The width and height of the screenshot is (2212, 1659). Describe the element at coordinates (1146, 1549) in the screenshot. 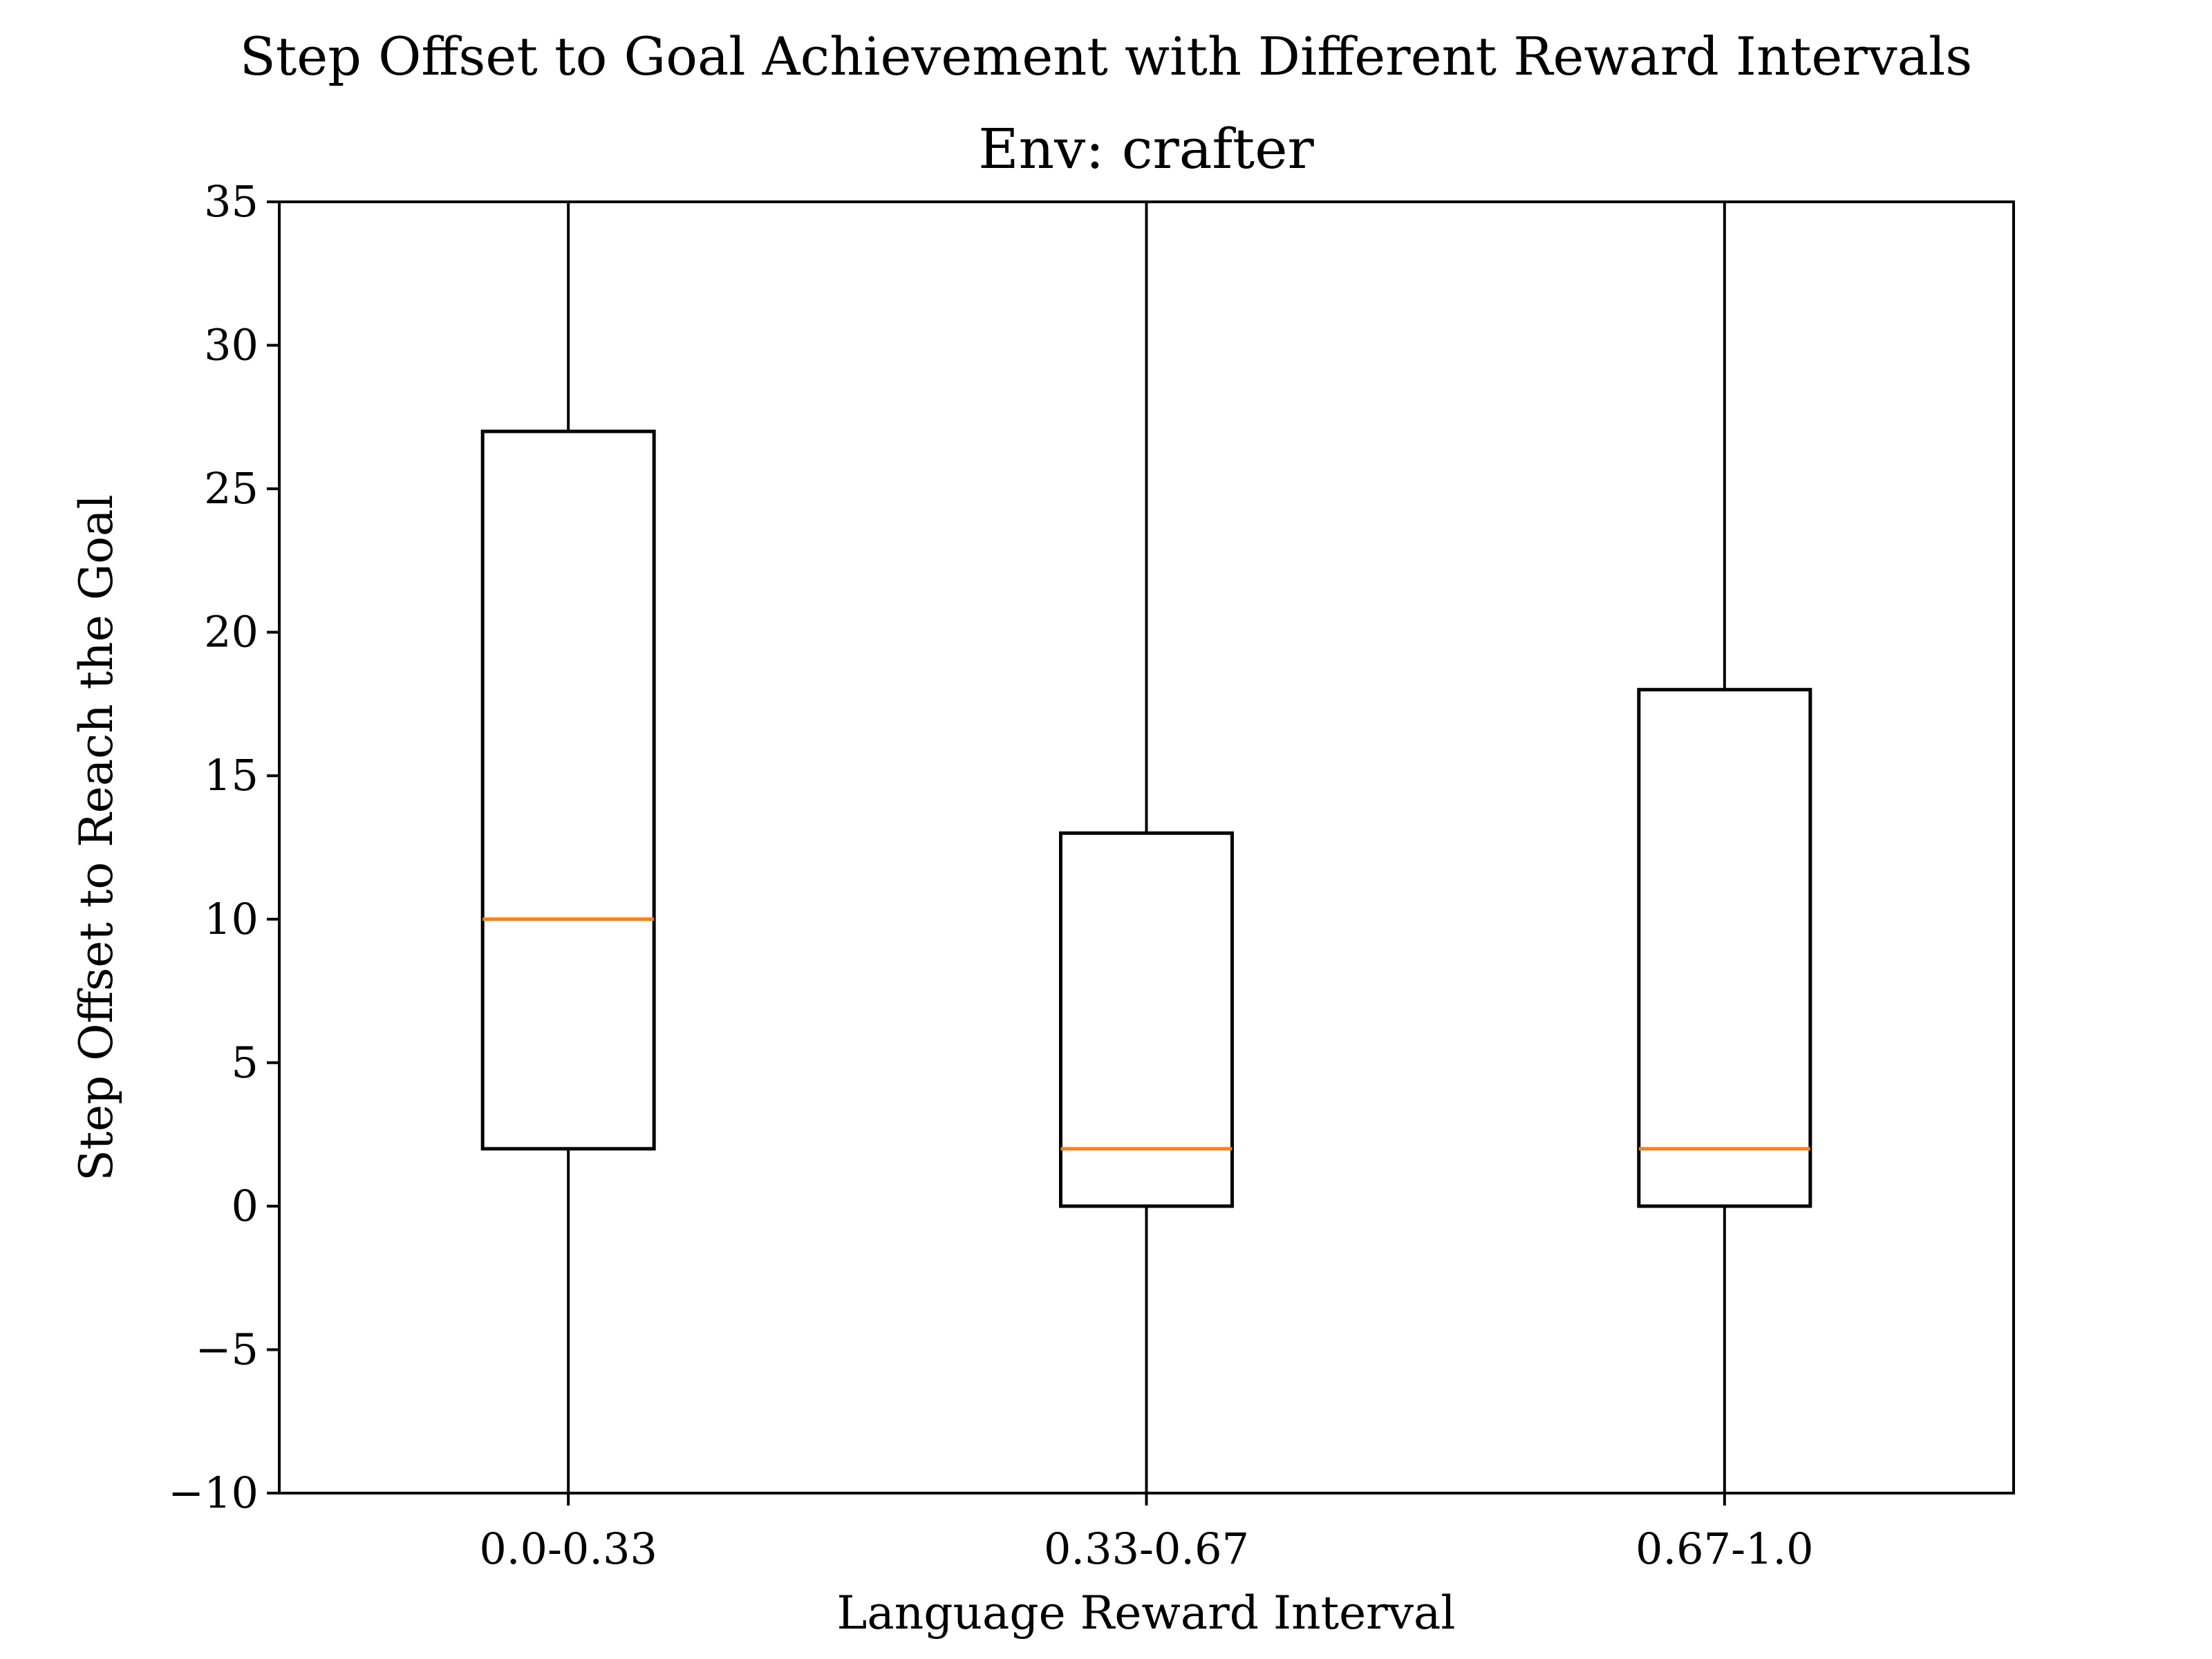

I see `x-tick-label: 0.33-0.67` at that location.